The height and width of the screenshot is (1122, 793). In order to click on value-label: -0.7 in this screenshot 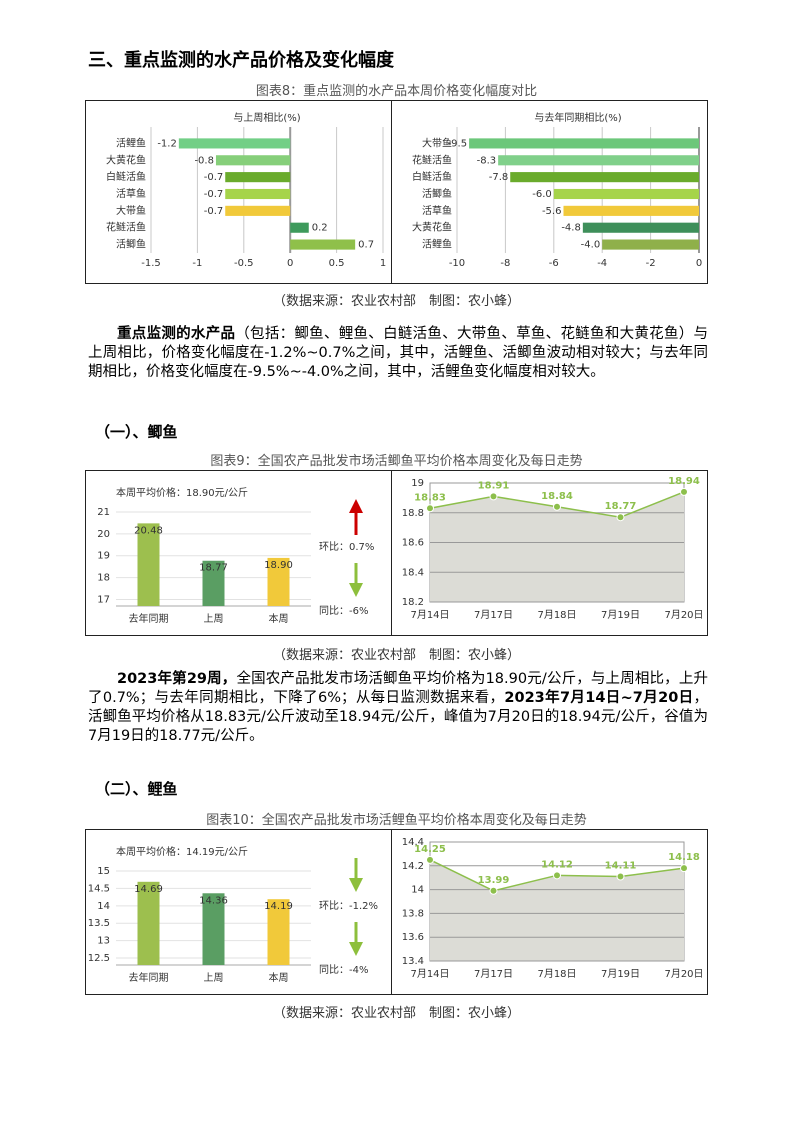, I will do `click(214, 211)`.